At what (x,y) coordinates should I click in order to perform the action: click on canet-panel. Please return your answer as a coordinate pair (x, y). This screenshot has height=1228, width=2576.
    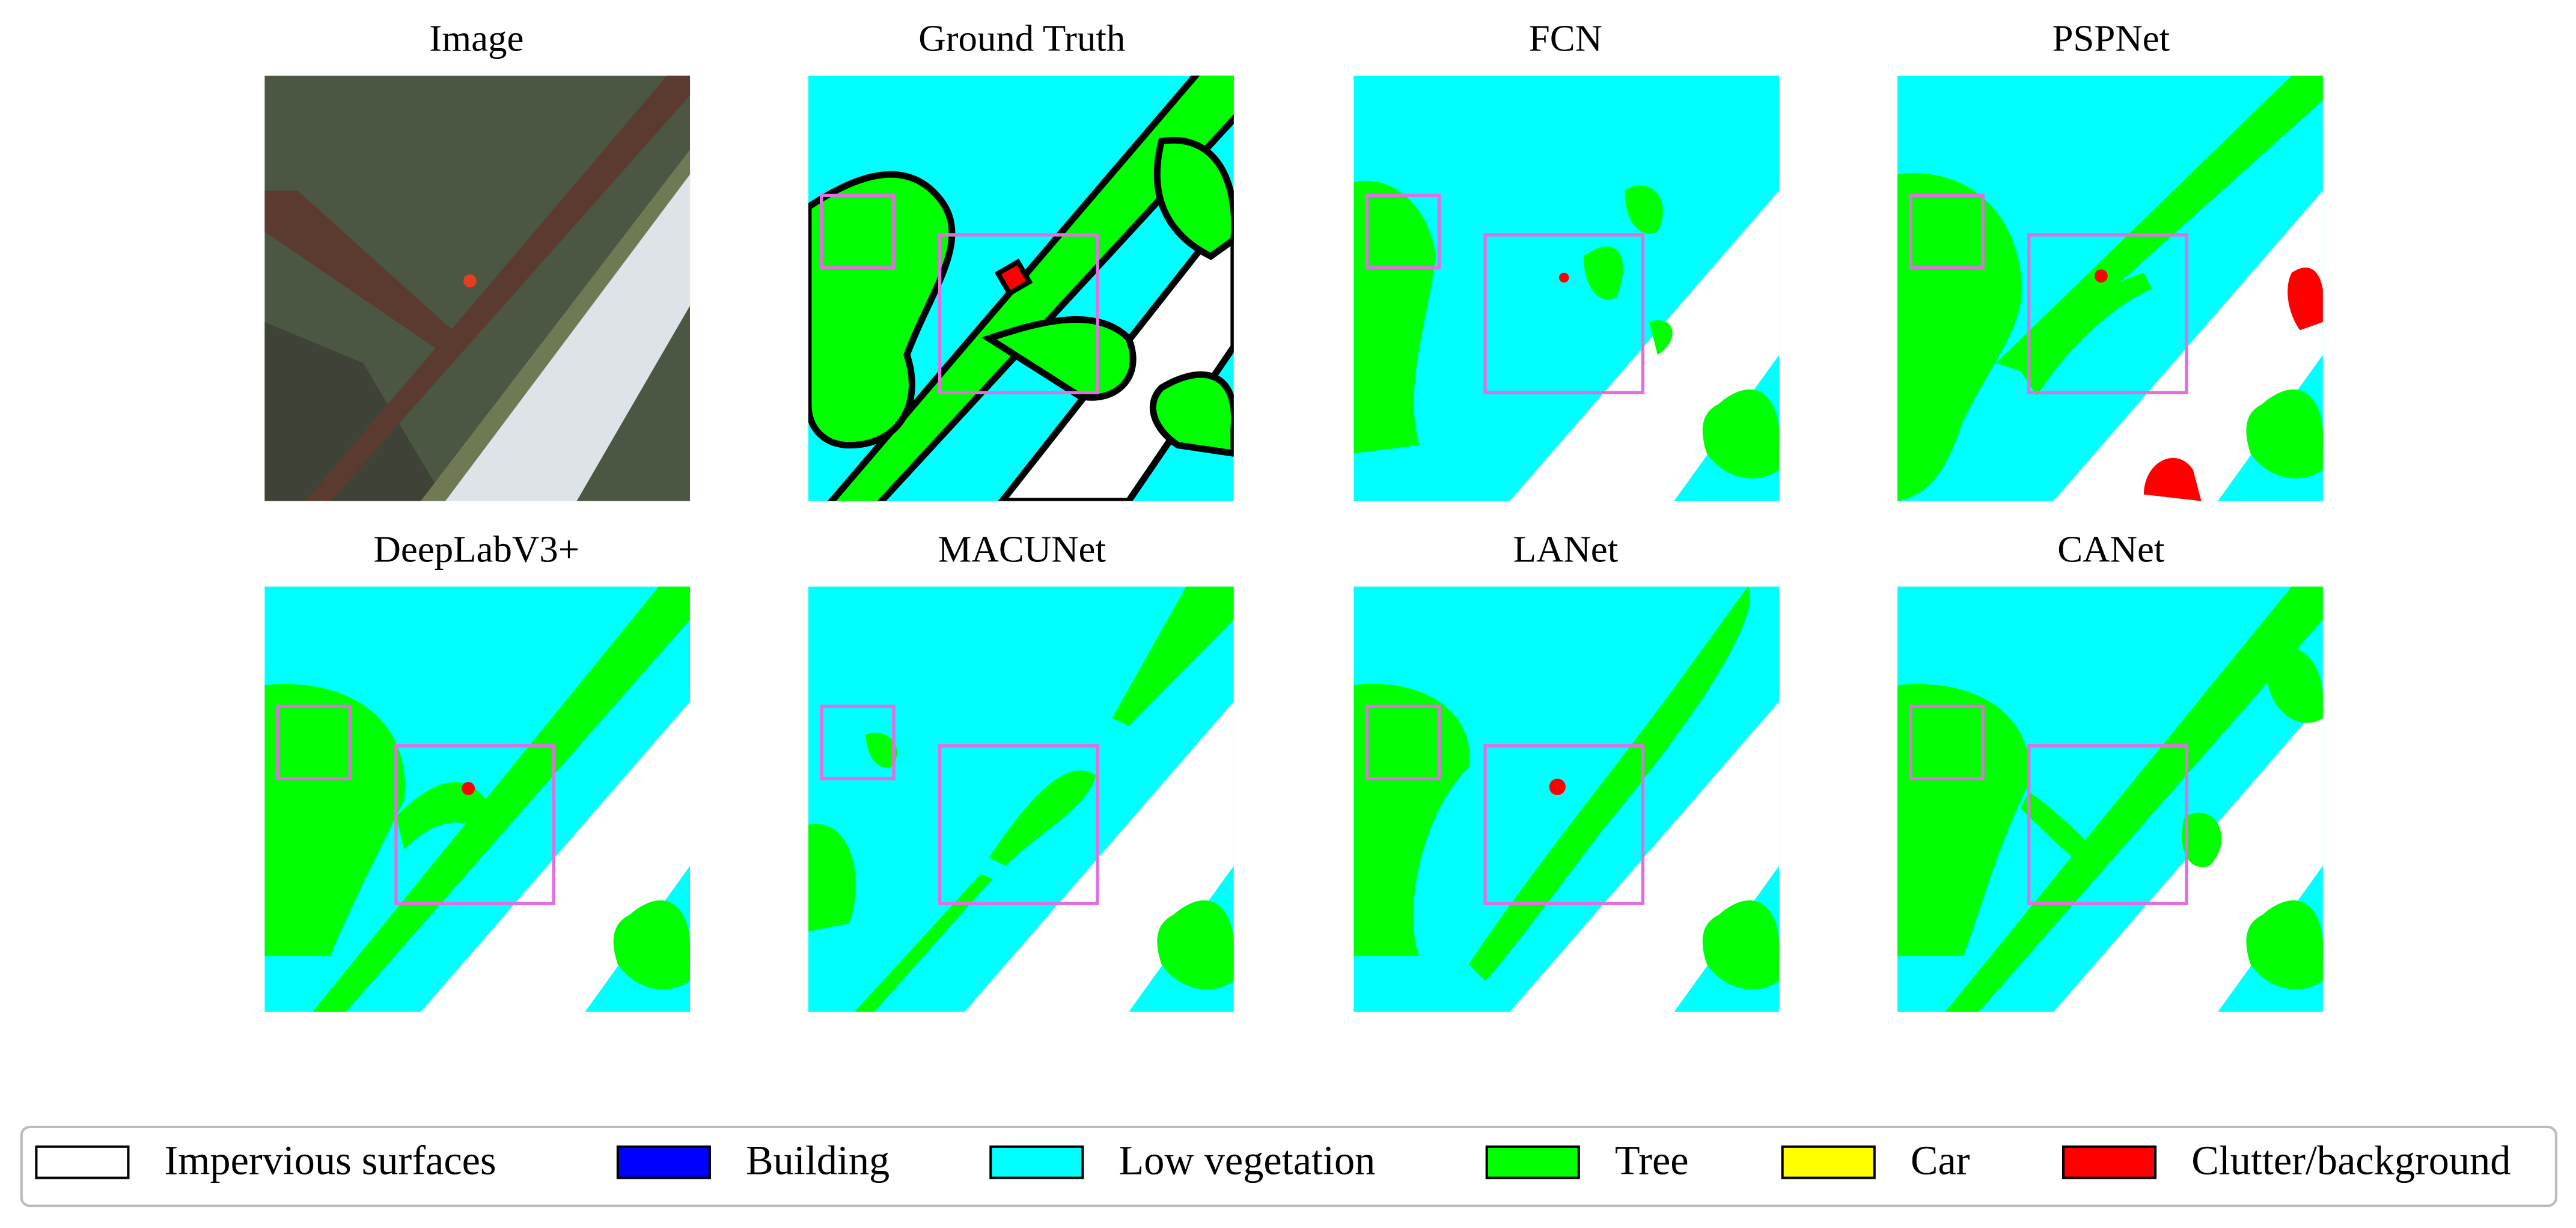
    Looking at the image, I should click on (2110, 799).